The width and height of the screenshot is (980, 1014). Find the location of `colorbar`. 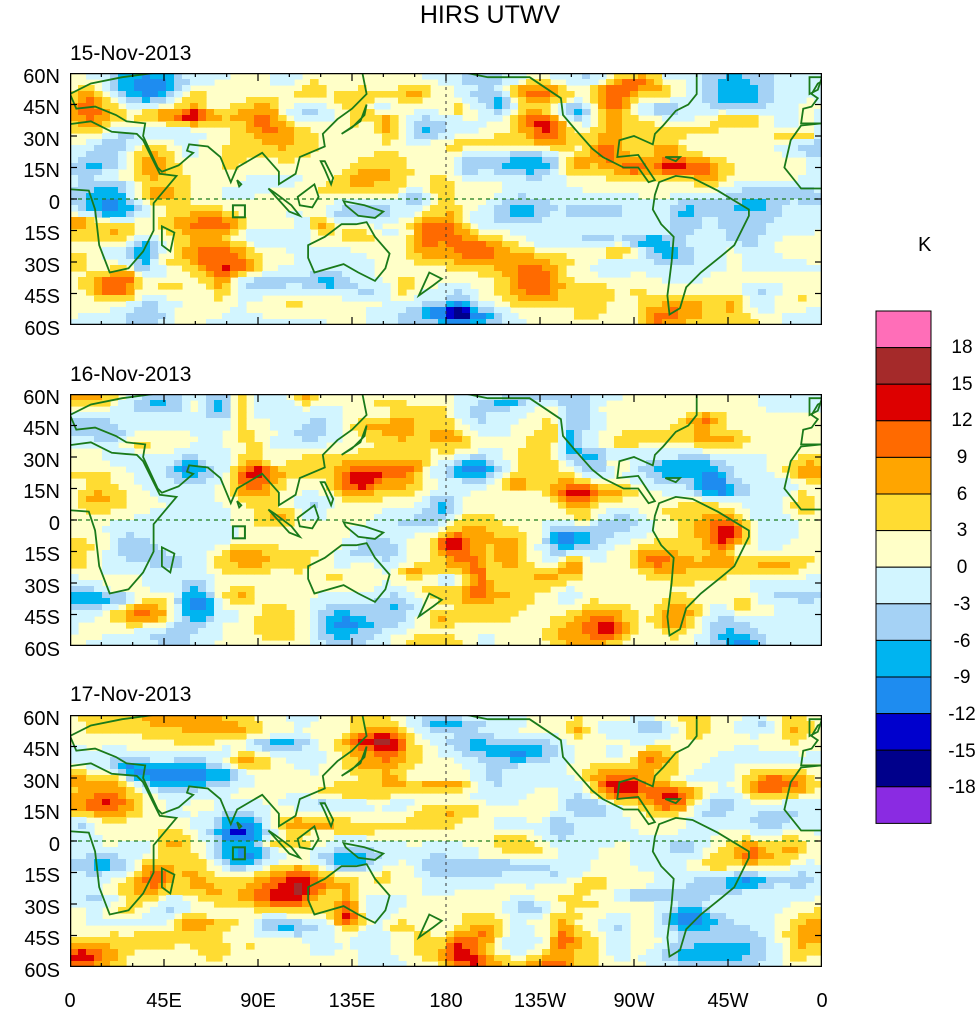

colorbar is located at coordinates (903, 567).